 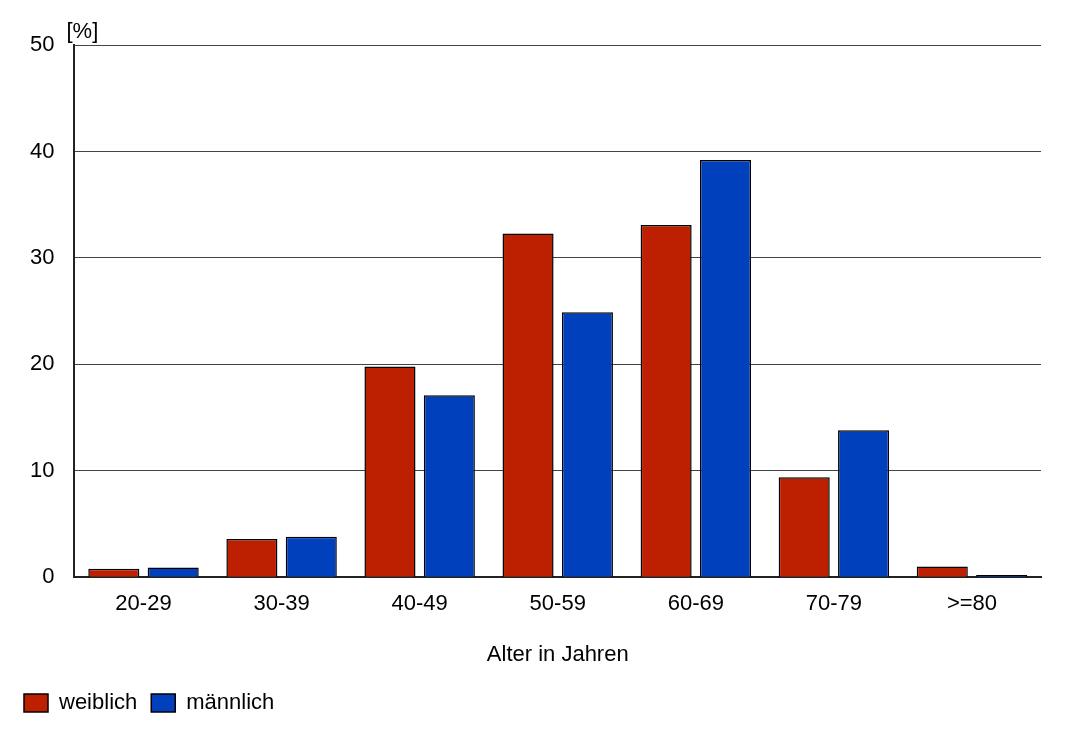 I want to click on y-tick-label: 10, so click(x=42, y=469).